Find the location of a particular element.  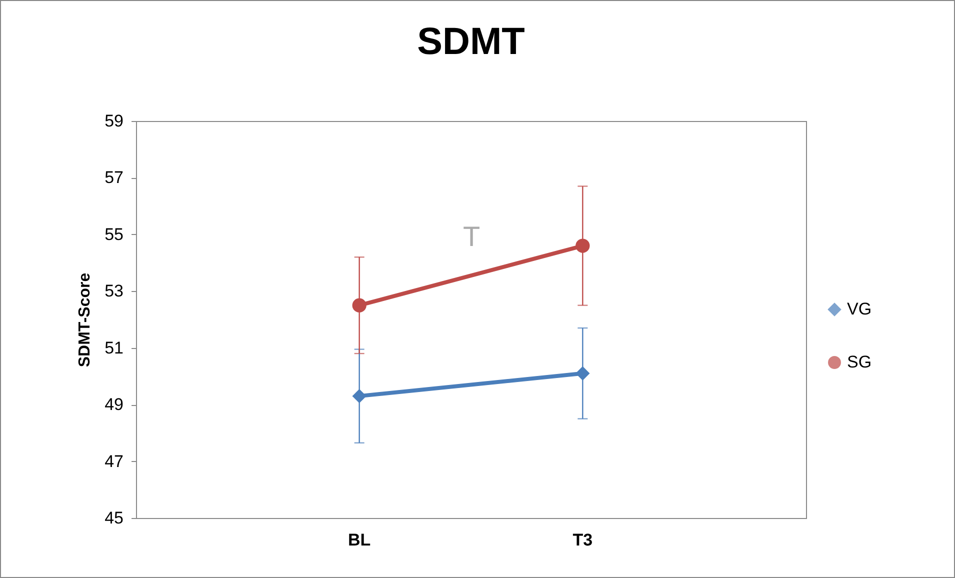

y-tick-label: 59 is located at coordinates (114, 121).